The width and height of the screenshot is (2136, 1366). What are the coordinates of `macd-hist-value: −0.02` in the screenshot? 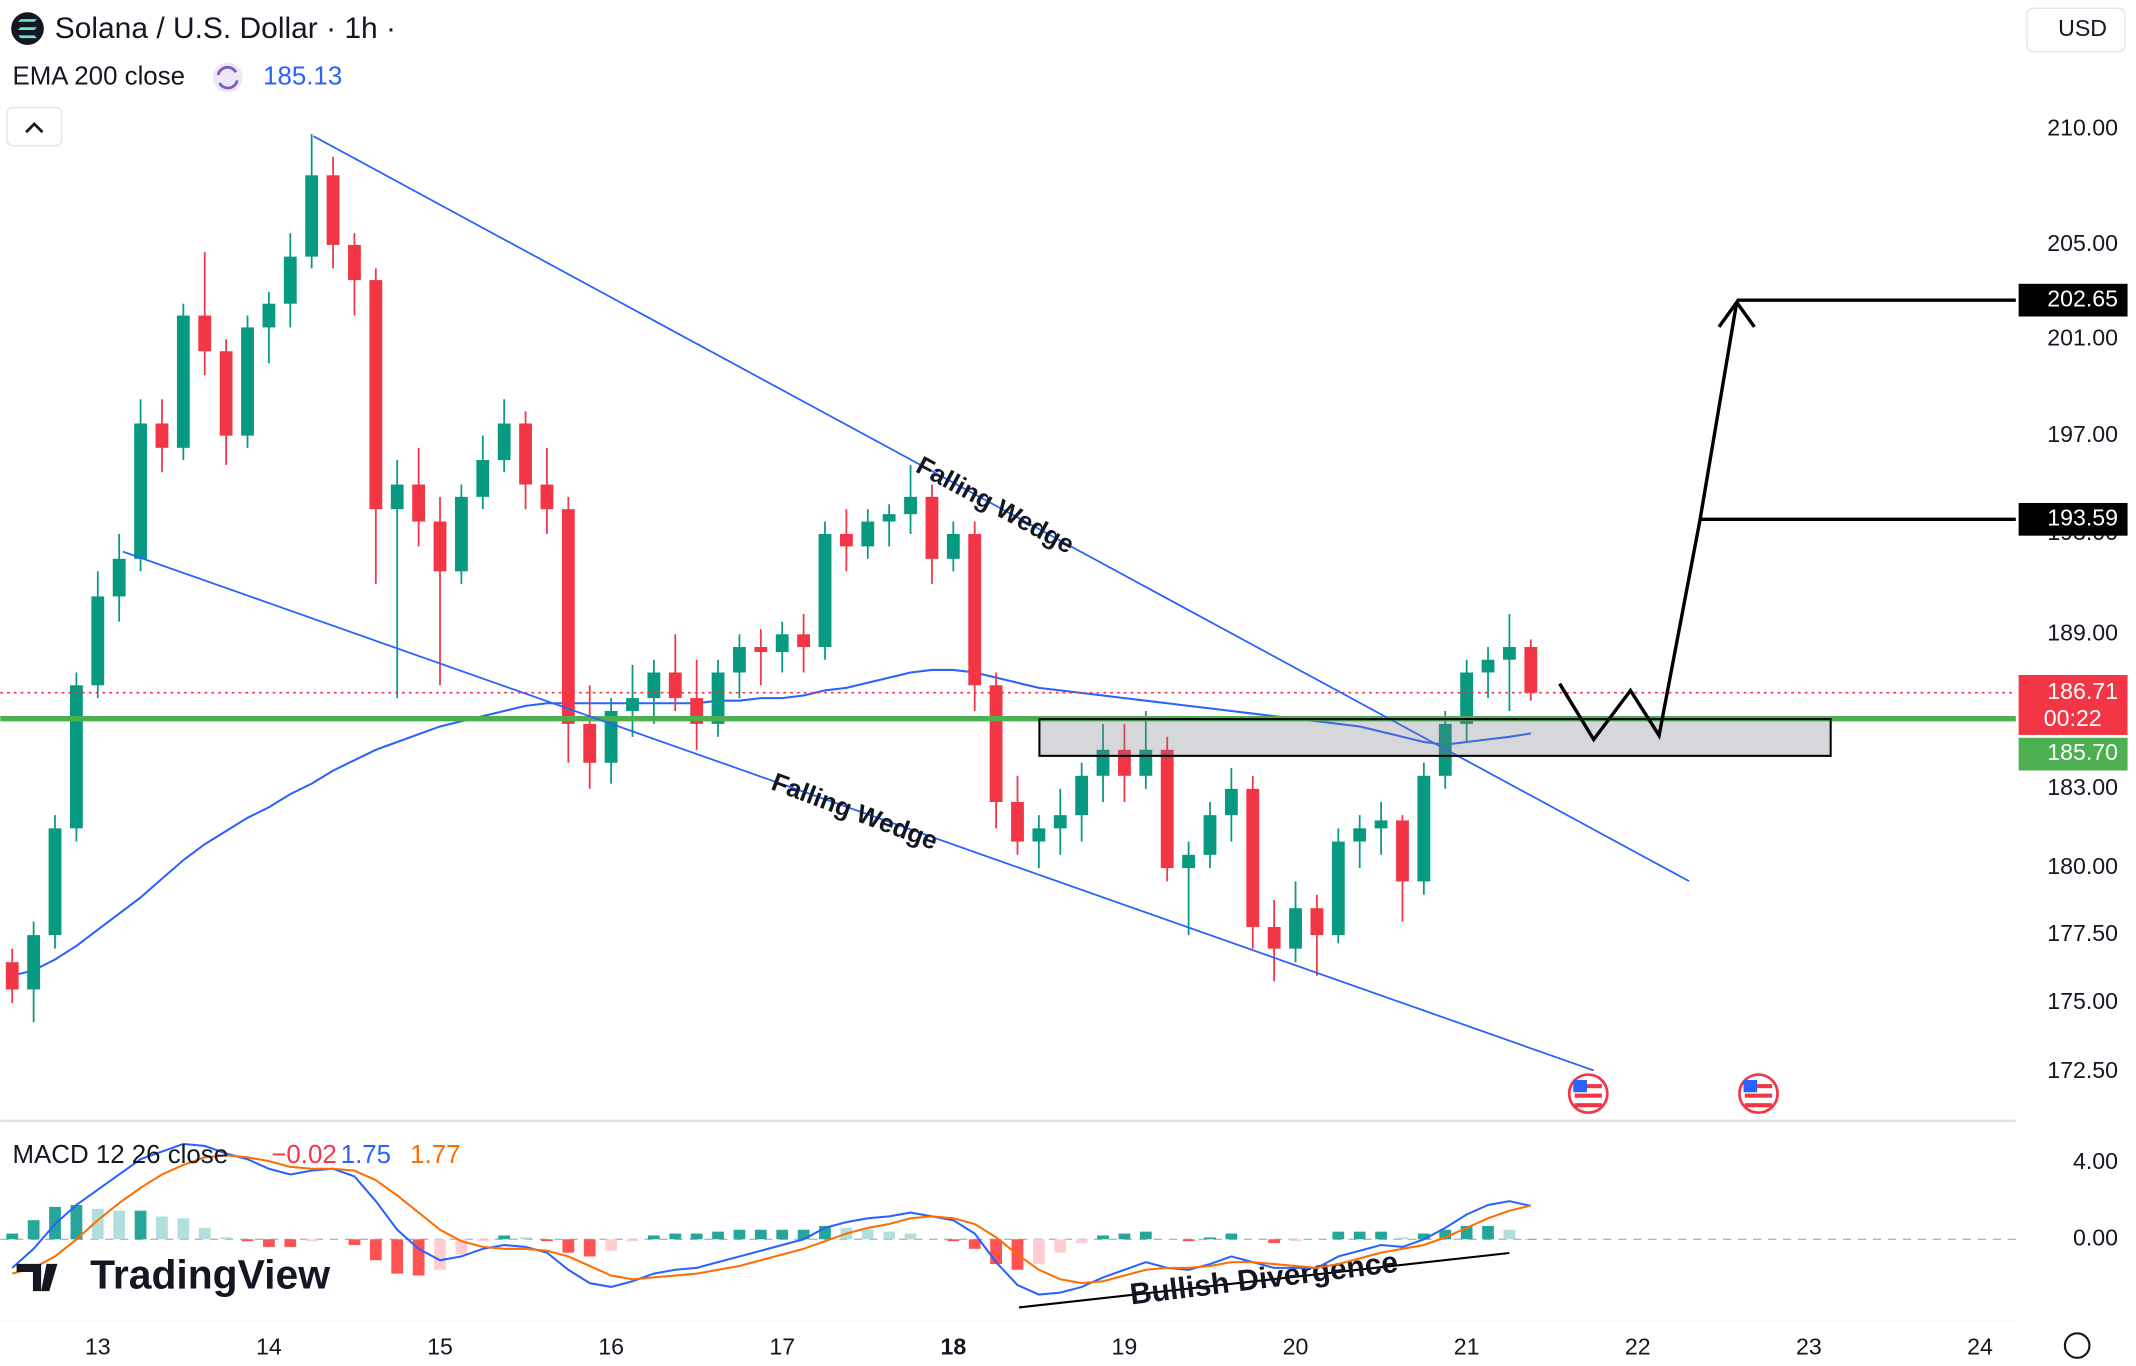 It's located at (303, 1155).